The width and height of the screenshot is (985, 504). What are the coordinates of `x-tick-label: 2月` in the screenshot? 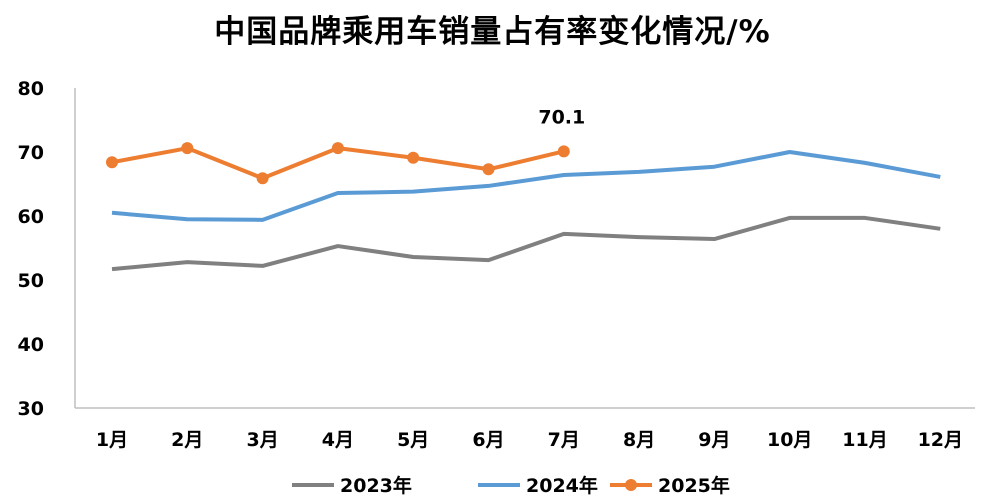 It's located at (187, 440).